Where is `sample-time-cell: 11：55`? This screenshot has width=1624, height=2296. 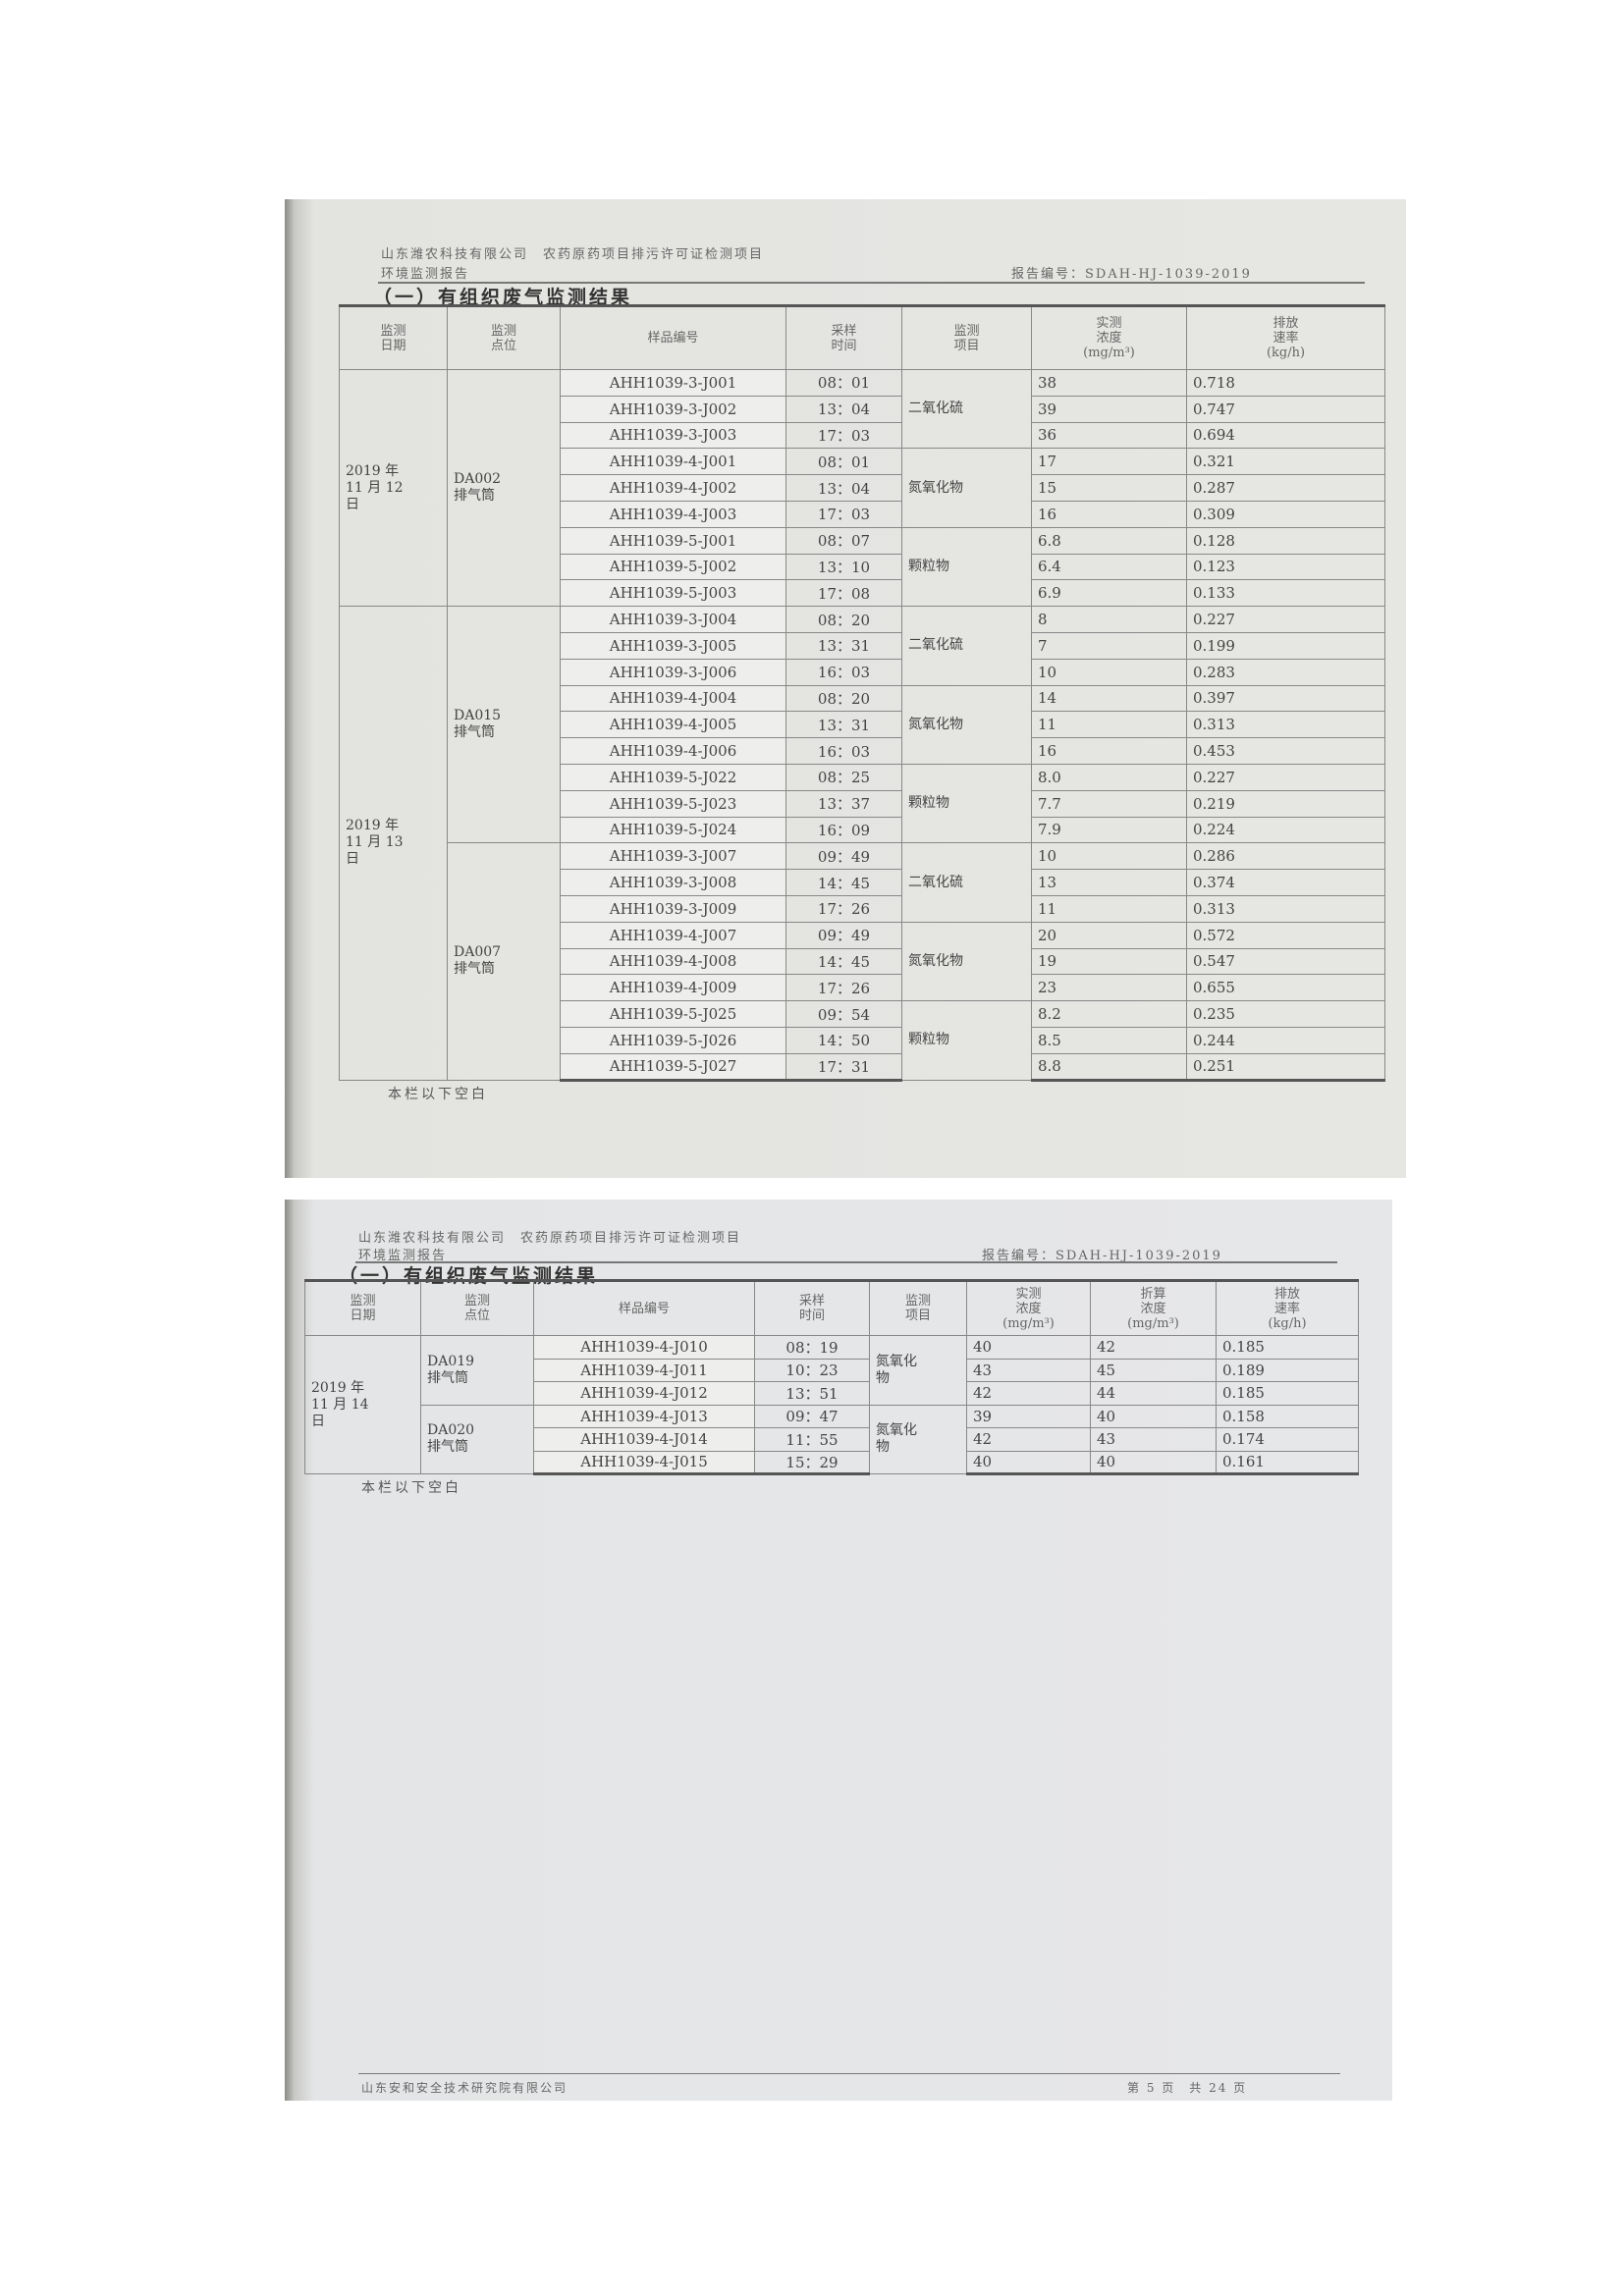 sample-time-cell: 11：55 is located at coordinates (812, 1439).